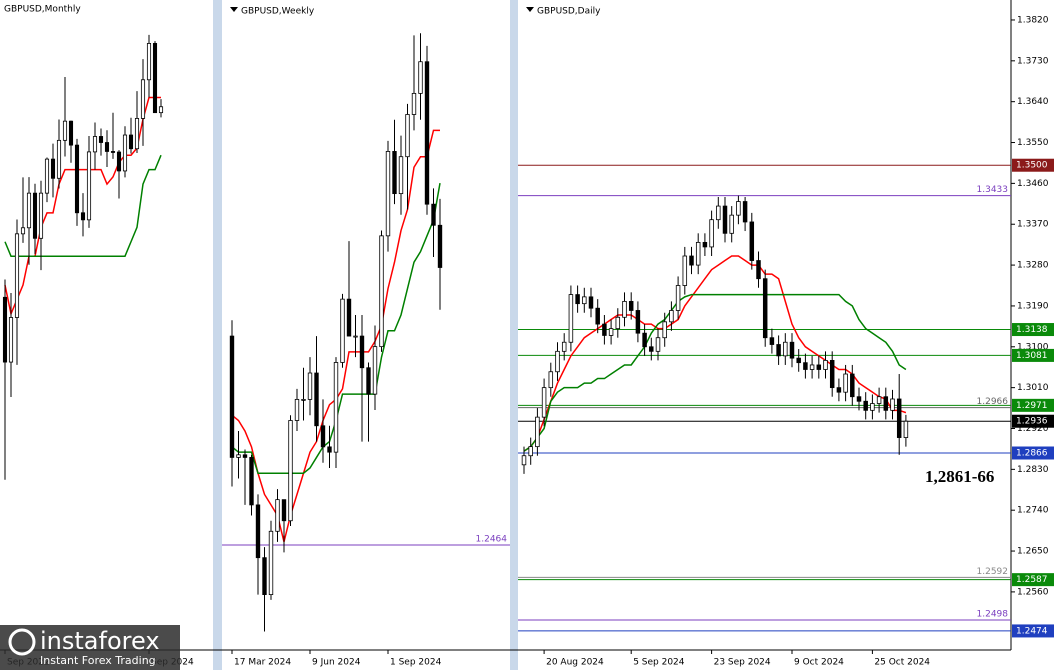 The image size is (1059, 670). Describe the element at coordinates (1033, 225) in the screenshot. I see `y-tick-label: 1.3370` at that location.